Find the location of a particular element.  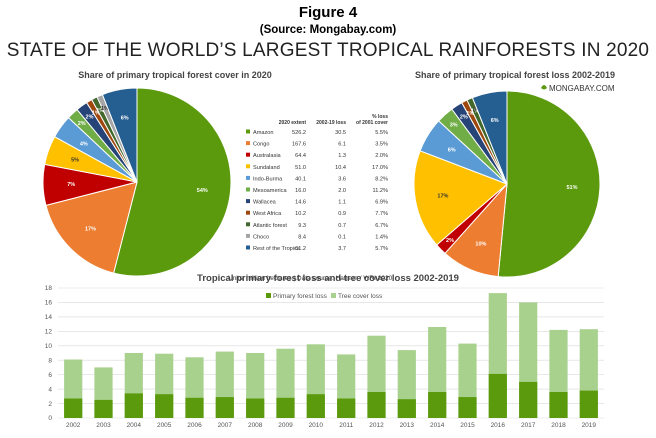

table-row-extent: 526.2 is located at coordinates (299, 133).